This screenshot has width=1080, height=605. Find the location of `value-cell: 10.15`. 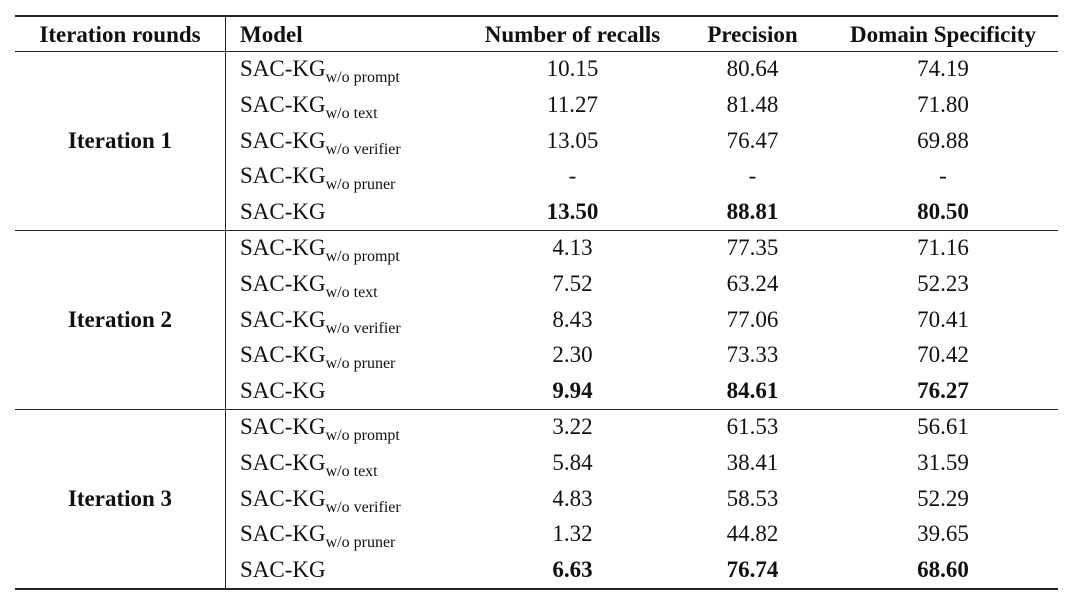

value-cell: 10.15 is located at coordinates (572, 68).